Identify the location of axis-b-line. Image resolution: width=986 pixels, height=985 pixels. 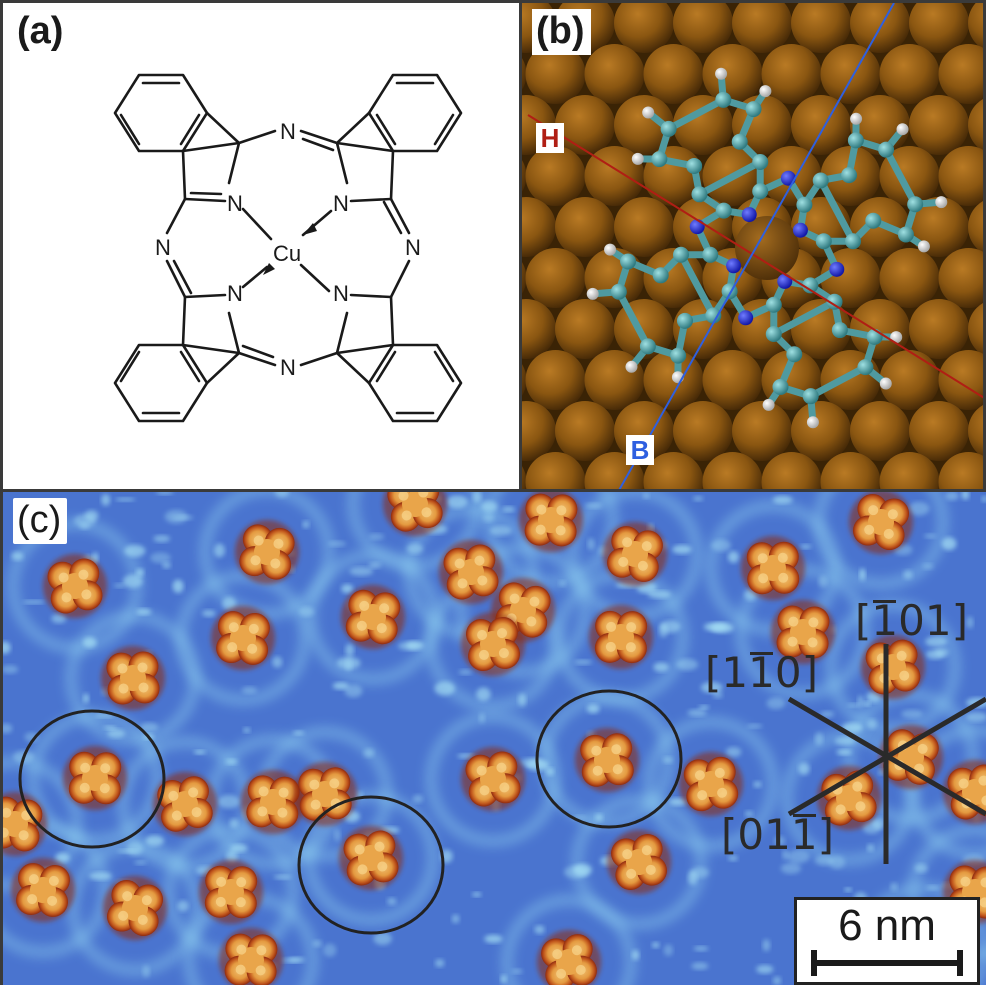
(756, 246).